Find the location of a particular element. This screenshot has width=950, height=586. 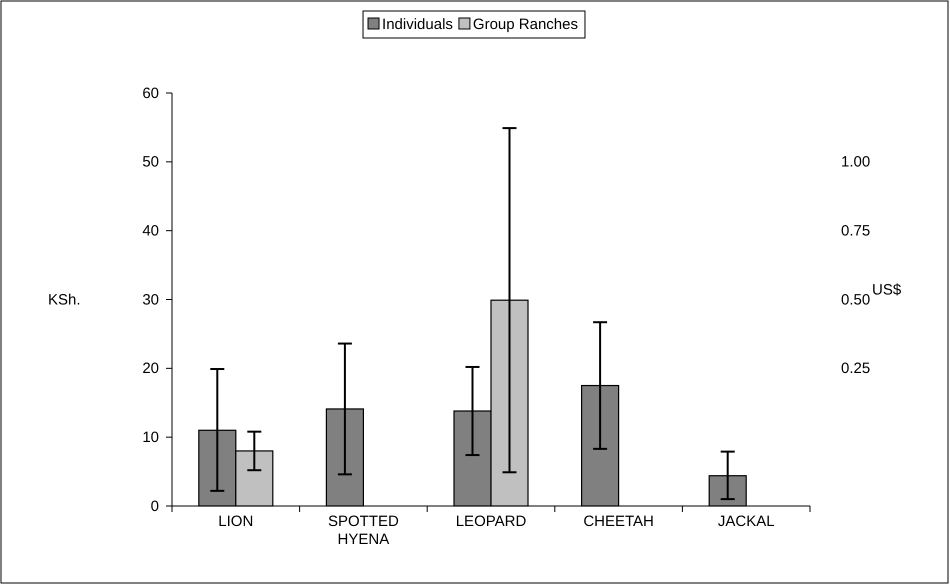

y-tick-label: 50 is located at coordinates (150, 162).